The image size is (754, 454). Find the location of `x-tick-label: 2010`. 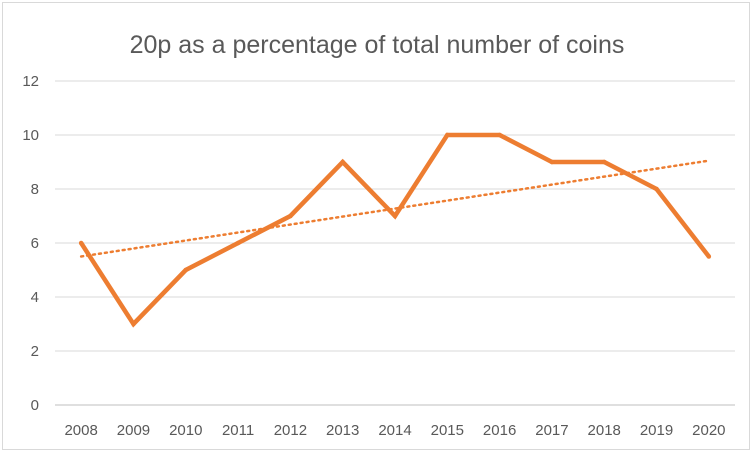

x-tick-label: 2010 is located at coordinates (185, 430).